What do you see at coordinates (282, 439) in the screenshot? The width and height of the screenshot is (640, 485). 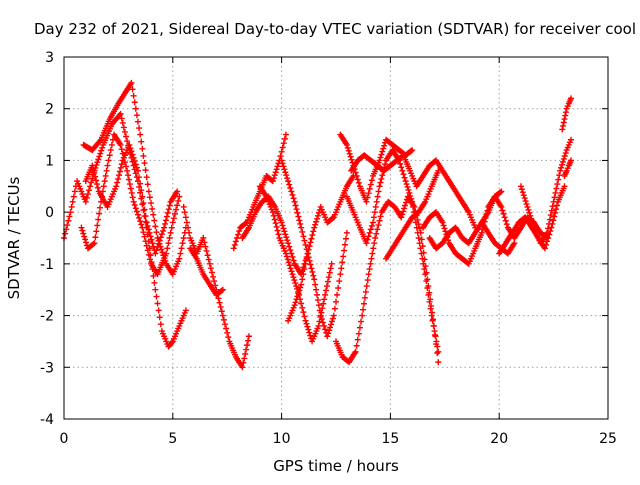 I see `x-tick-label: 10` at bounding box center [282, 439].